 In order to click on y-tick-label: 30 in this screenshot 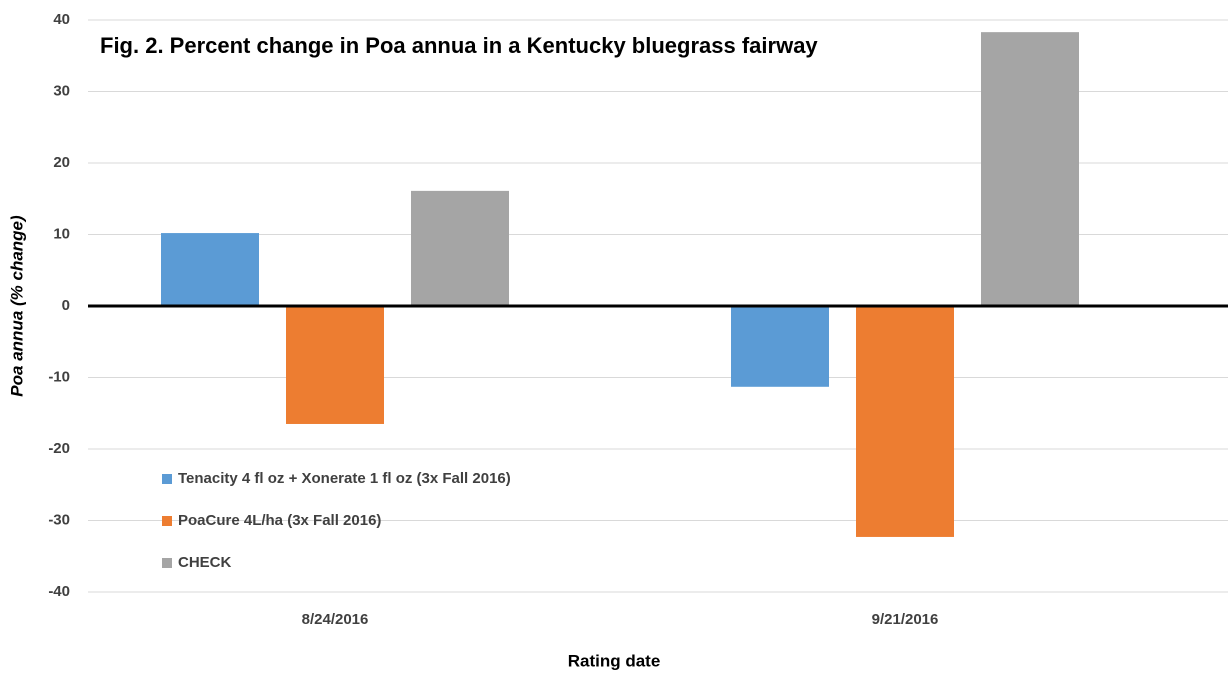, I will do `click(61, 90)`.